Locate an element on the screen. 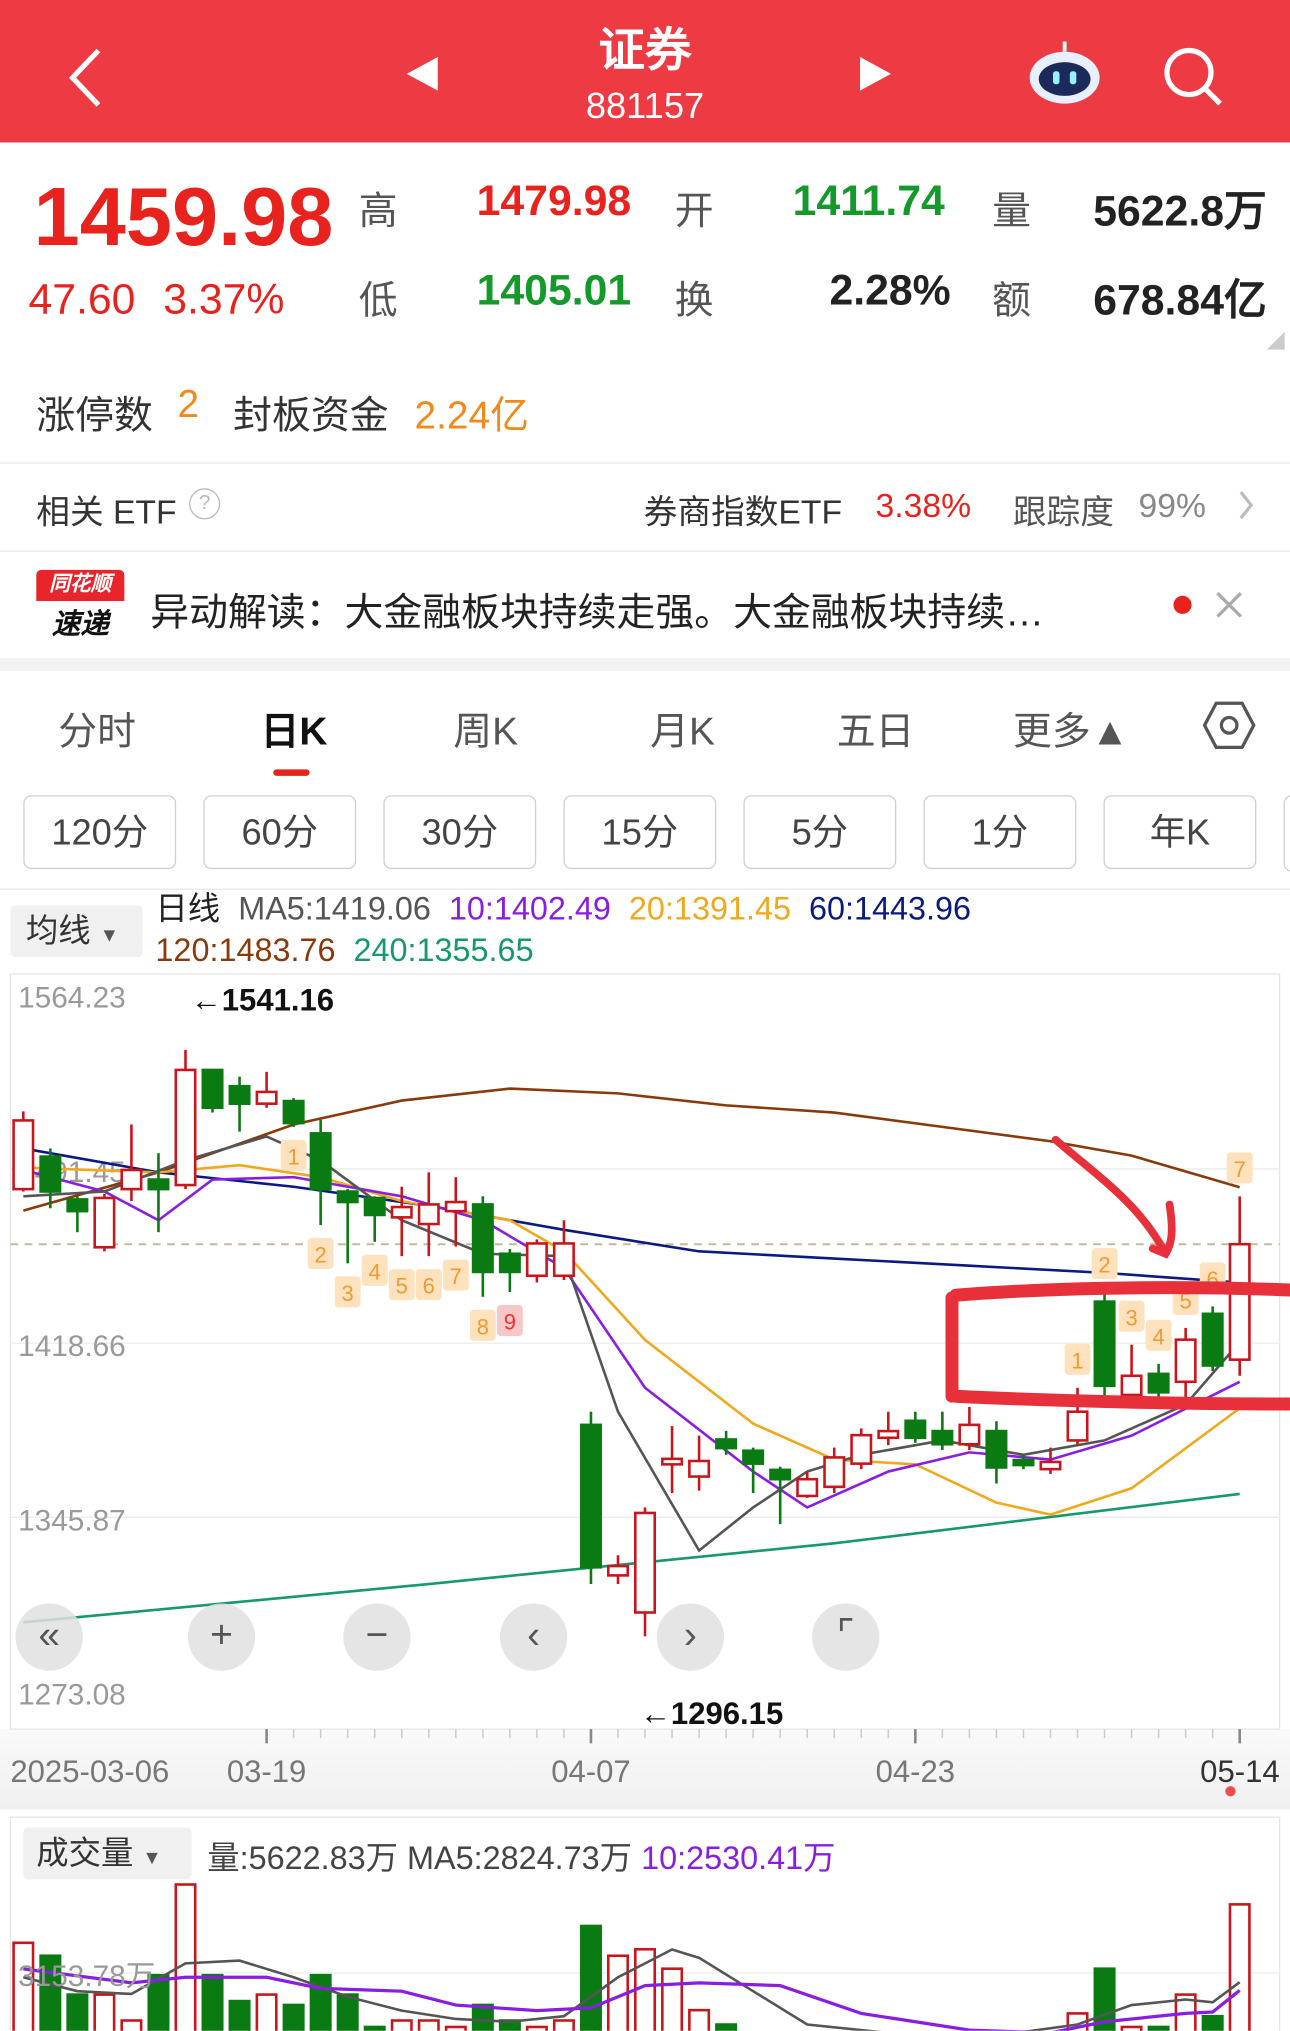 The image size is (1290, 2031). tab-4: 五日 is located at coordinates (875, 732).